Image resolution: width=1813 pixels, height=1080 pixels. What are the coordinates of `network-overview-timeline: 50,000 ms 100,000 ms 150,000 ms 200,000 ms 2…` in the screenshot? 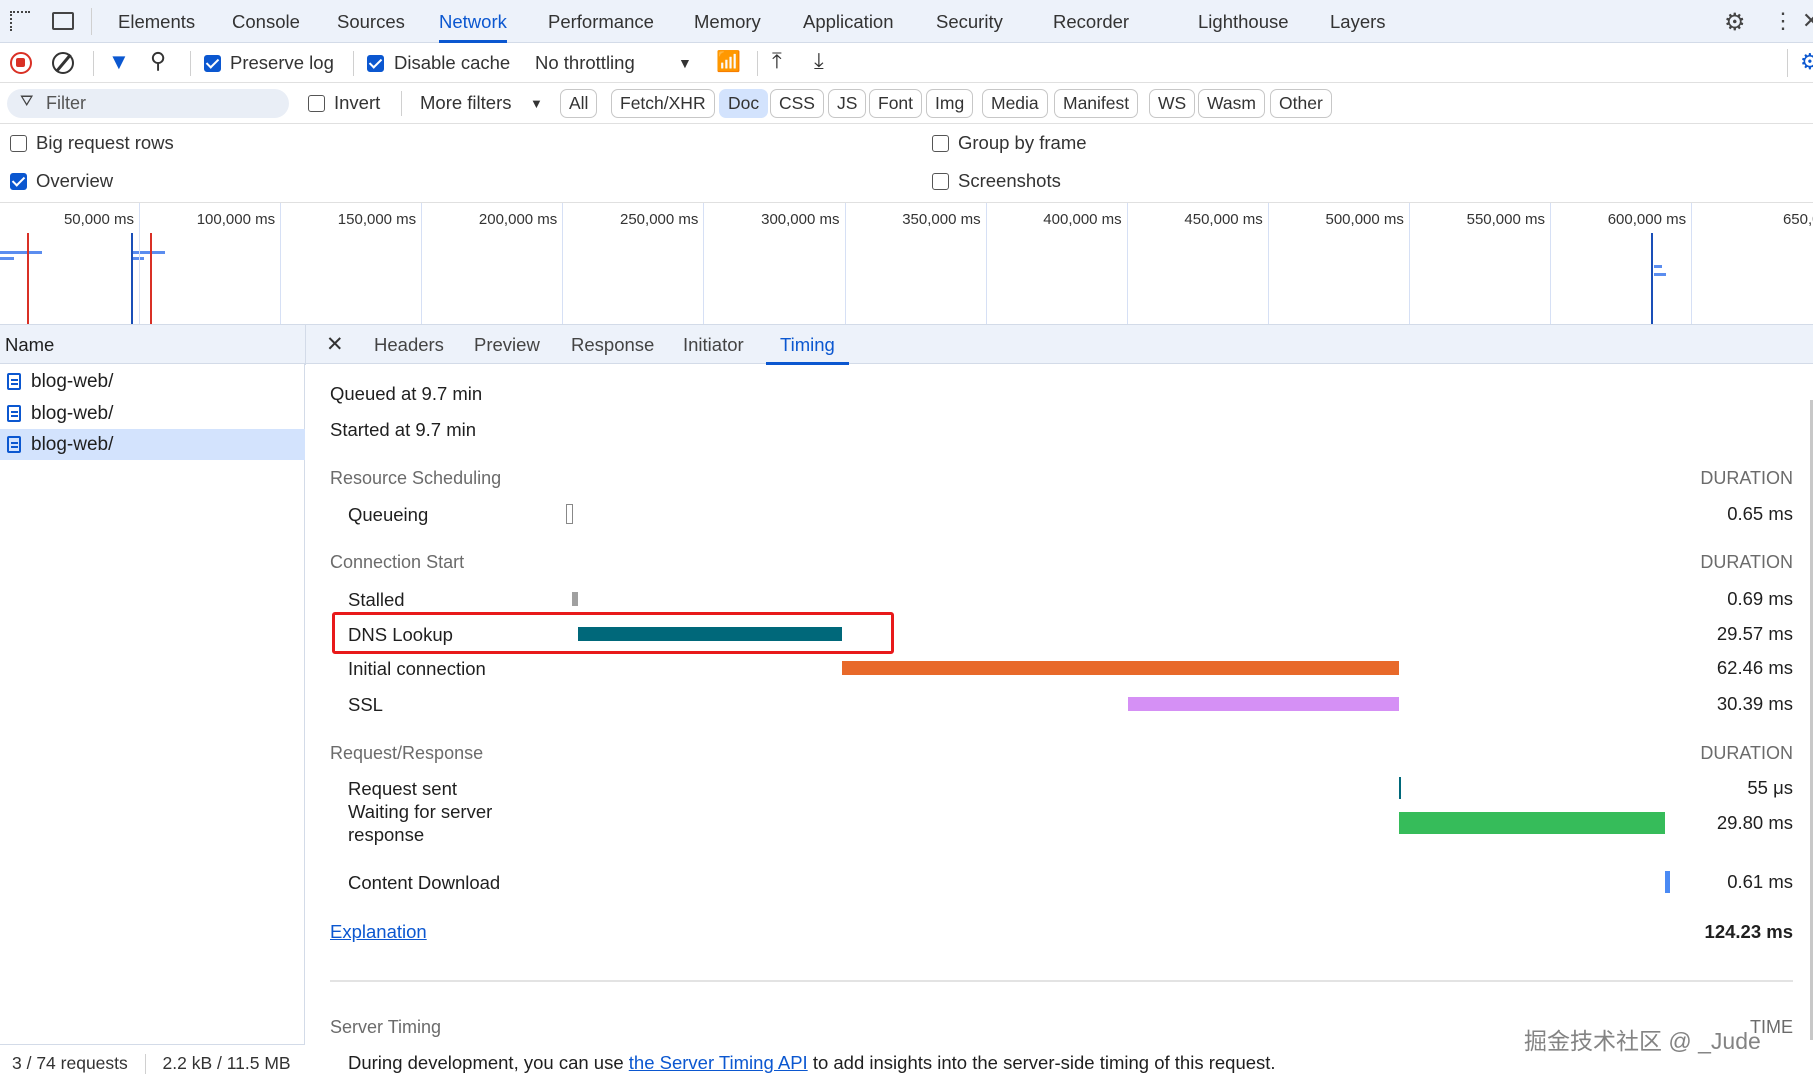 It's located at (906, 263).